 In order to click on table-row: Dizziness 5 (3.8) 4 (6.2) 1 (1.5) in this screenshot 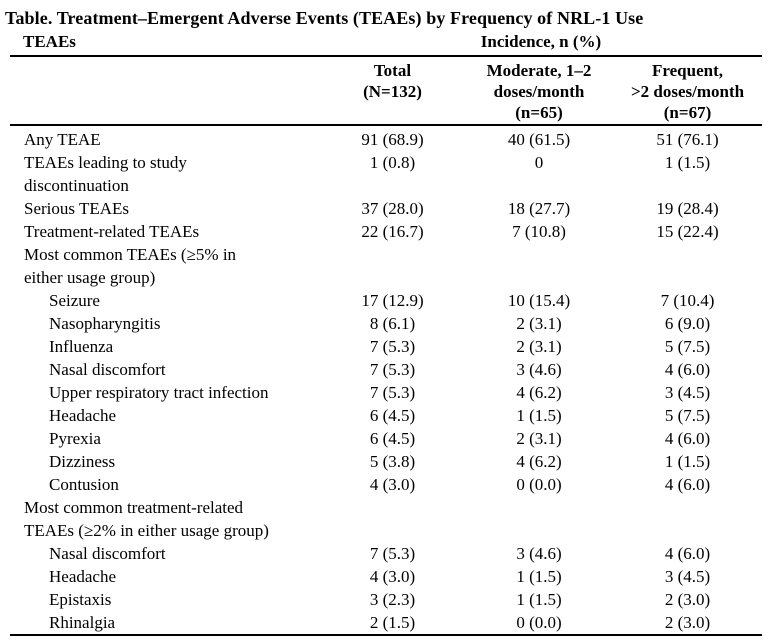, I will do `click(386, 461)`.